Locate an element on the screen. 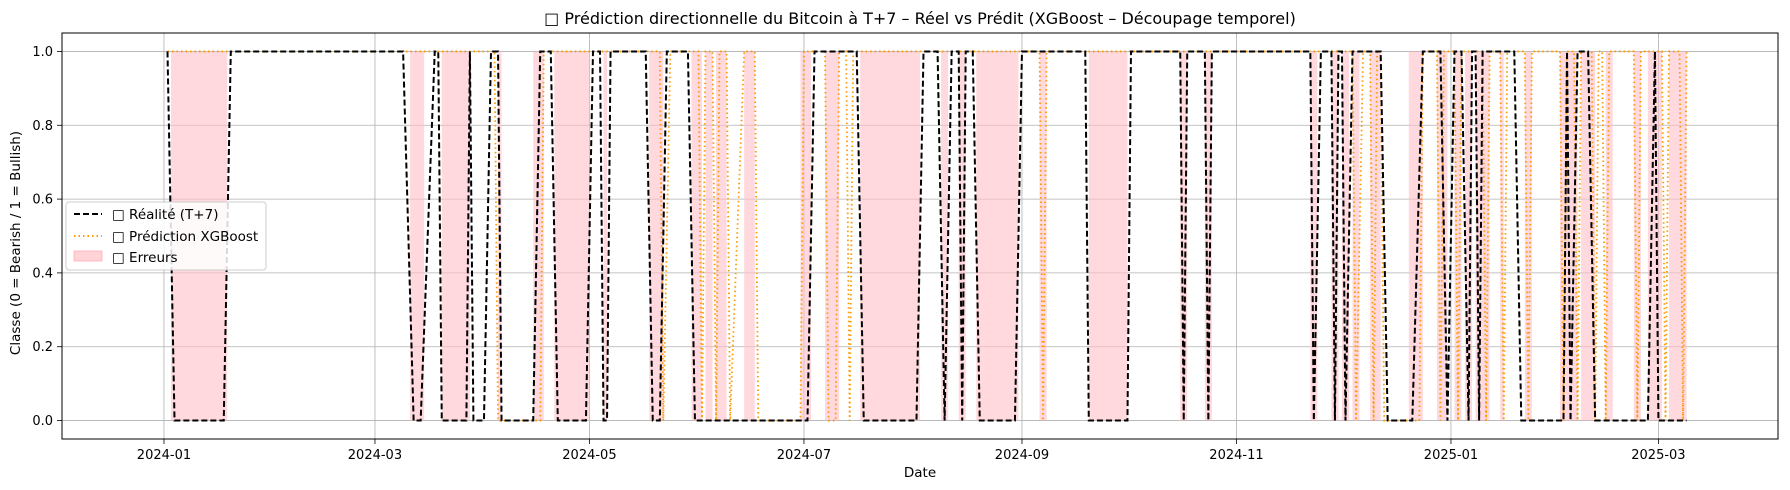 This screenshot has height=490, width=1790. y-tick-label: 0.0 is located at coordinates (42, 421).